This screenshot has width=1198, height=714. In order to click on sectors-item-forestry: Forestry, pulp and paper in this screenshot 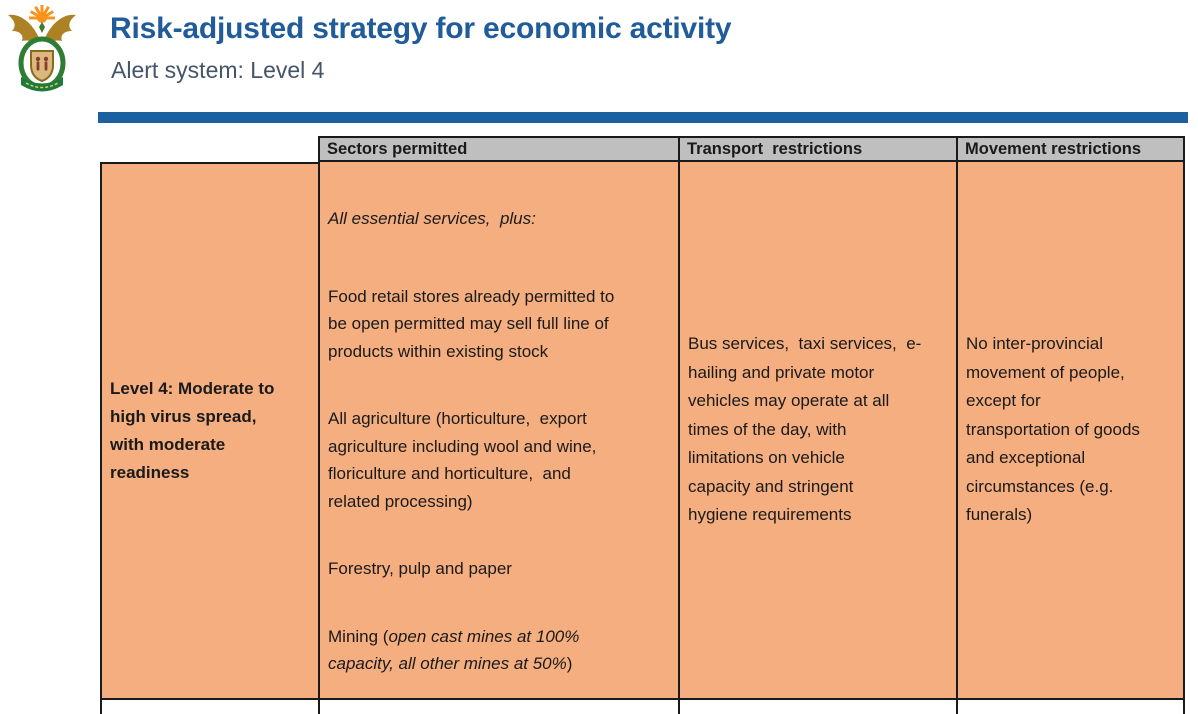, I will do `click(420, 568)`.